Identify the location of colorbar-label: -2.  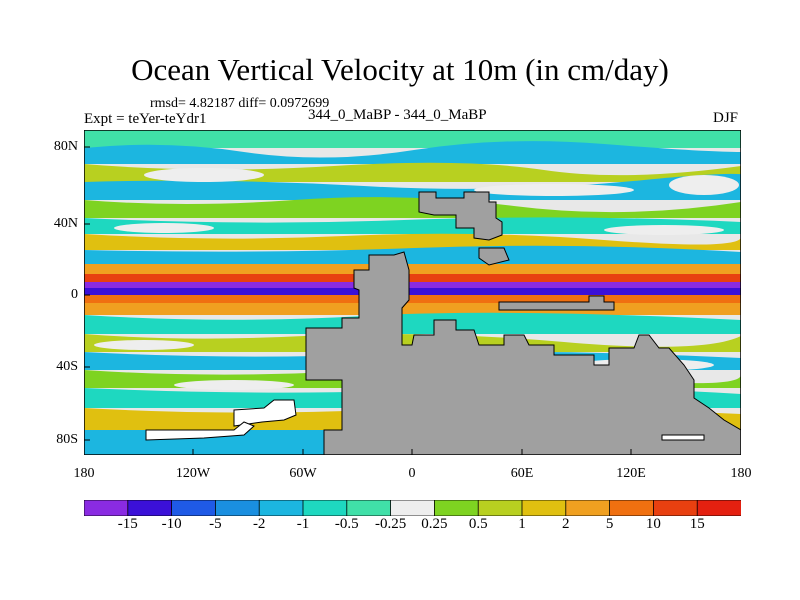
(259, 524).